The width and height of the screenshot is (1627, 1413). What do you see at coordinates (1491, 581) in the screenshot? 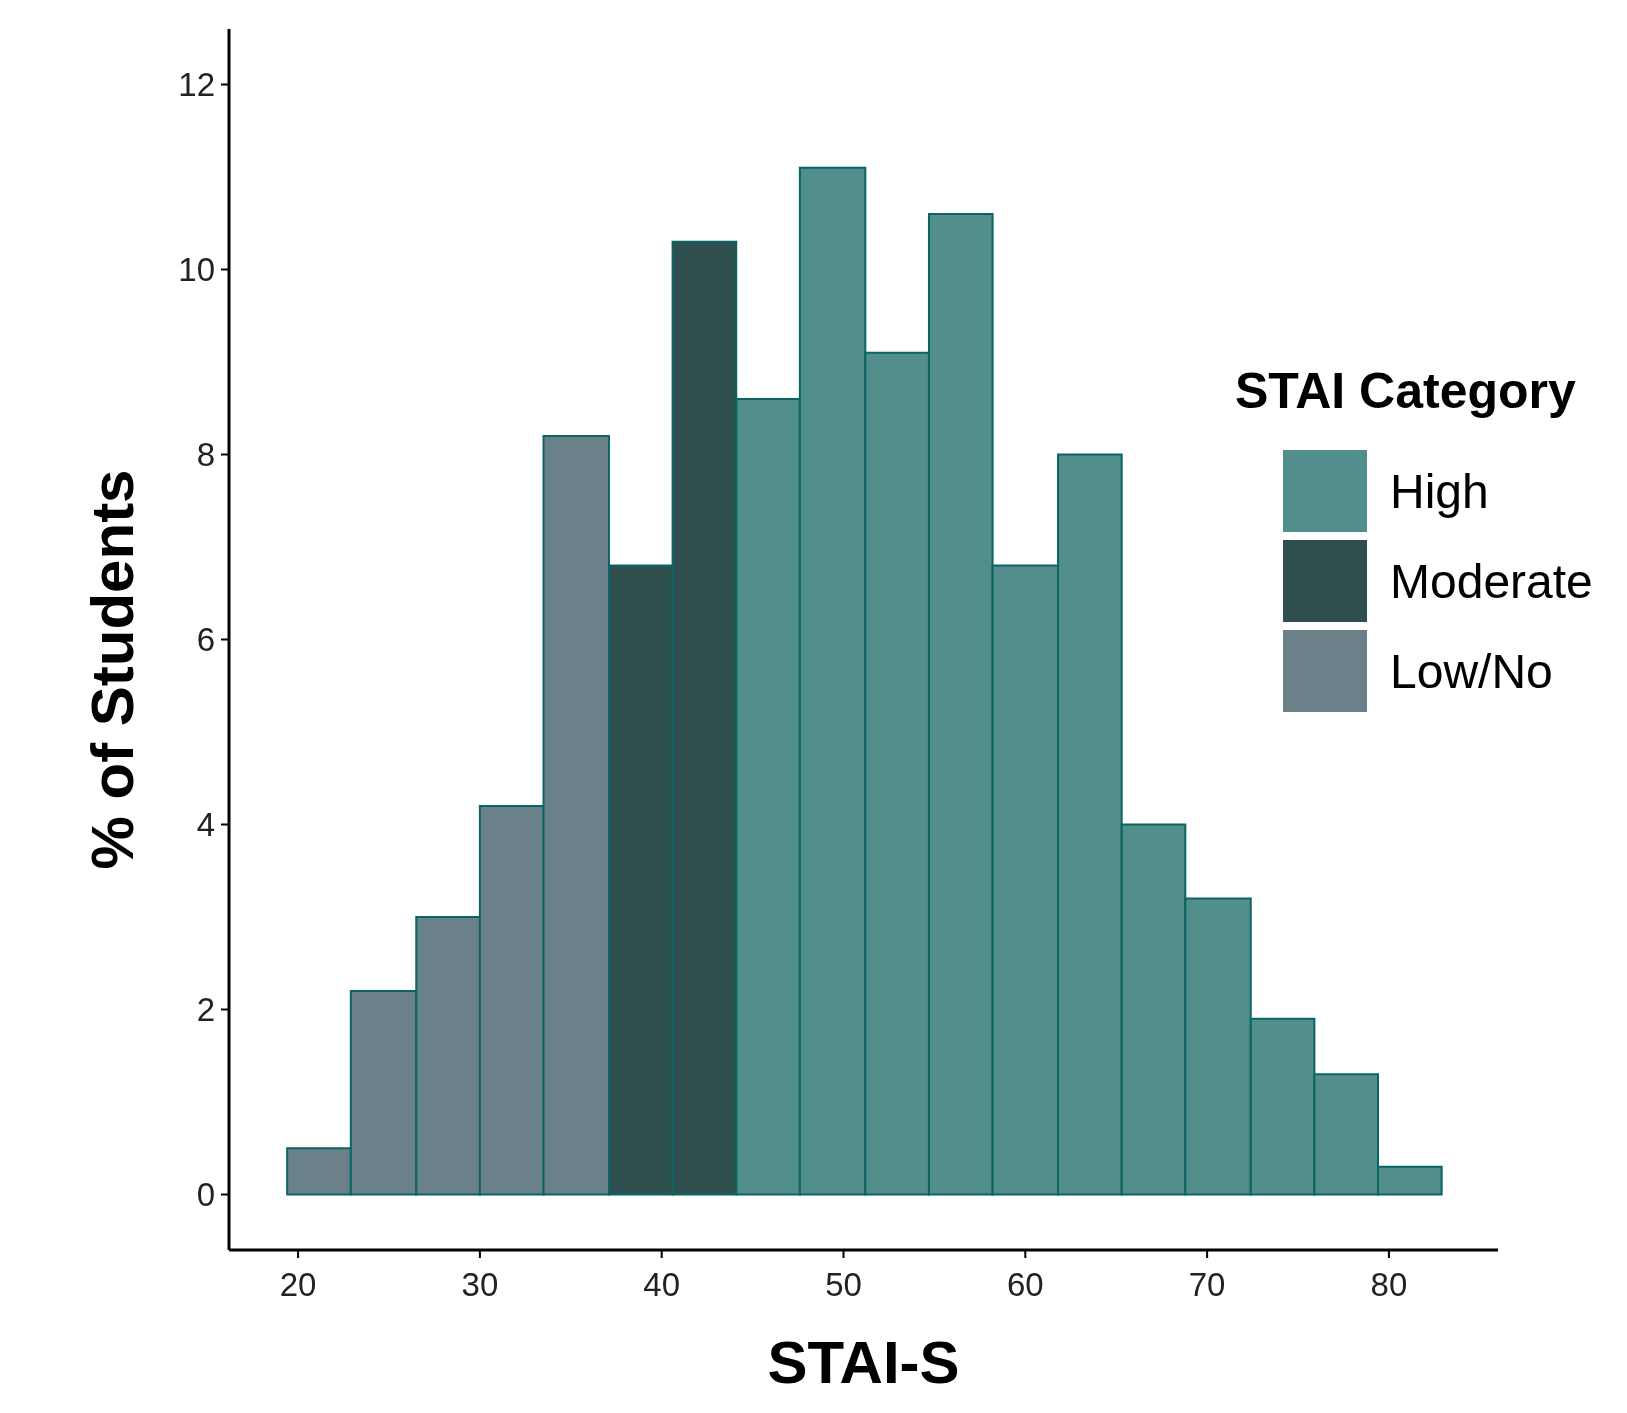
I see `legend-label: Moderate` at bounding box center [1491, 581].